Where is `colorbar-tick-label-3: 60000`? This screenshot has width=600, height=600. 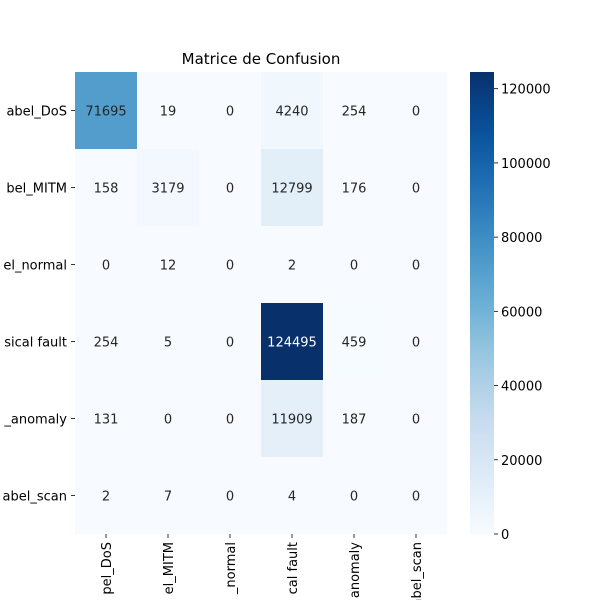 colorbar-tick-label-3: 60000 is located at coordinates (521, 312).